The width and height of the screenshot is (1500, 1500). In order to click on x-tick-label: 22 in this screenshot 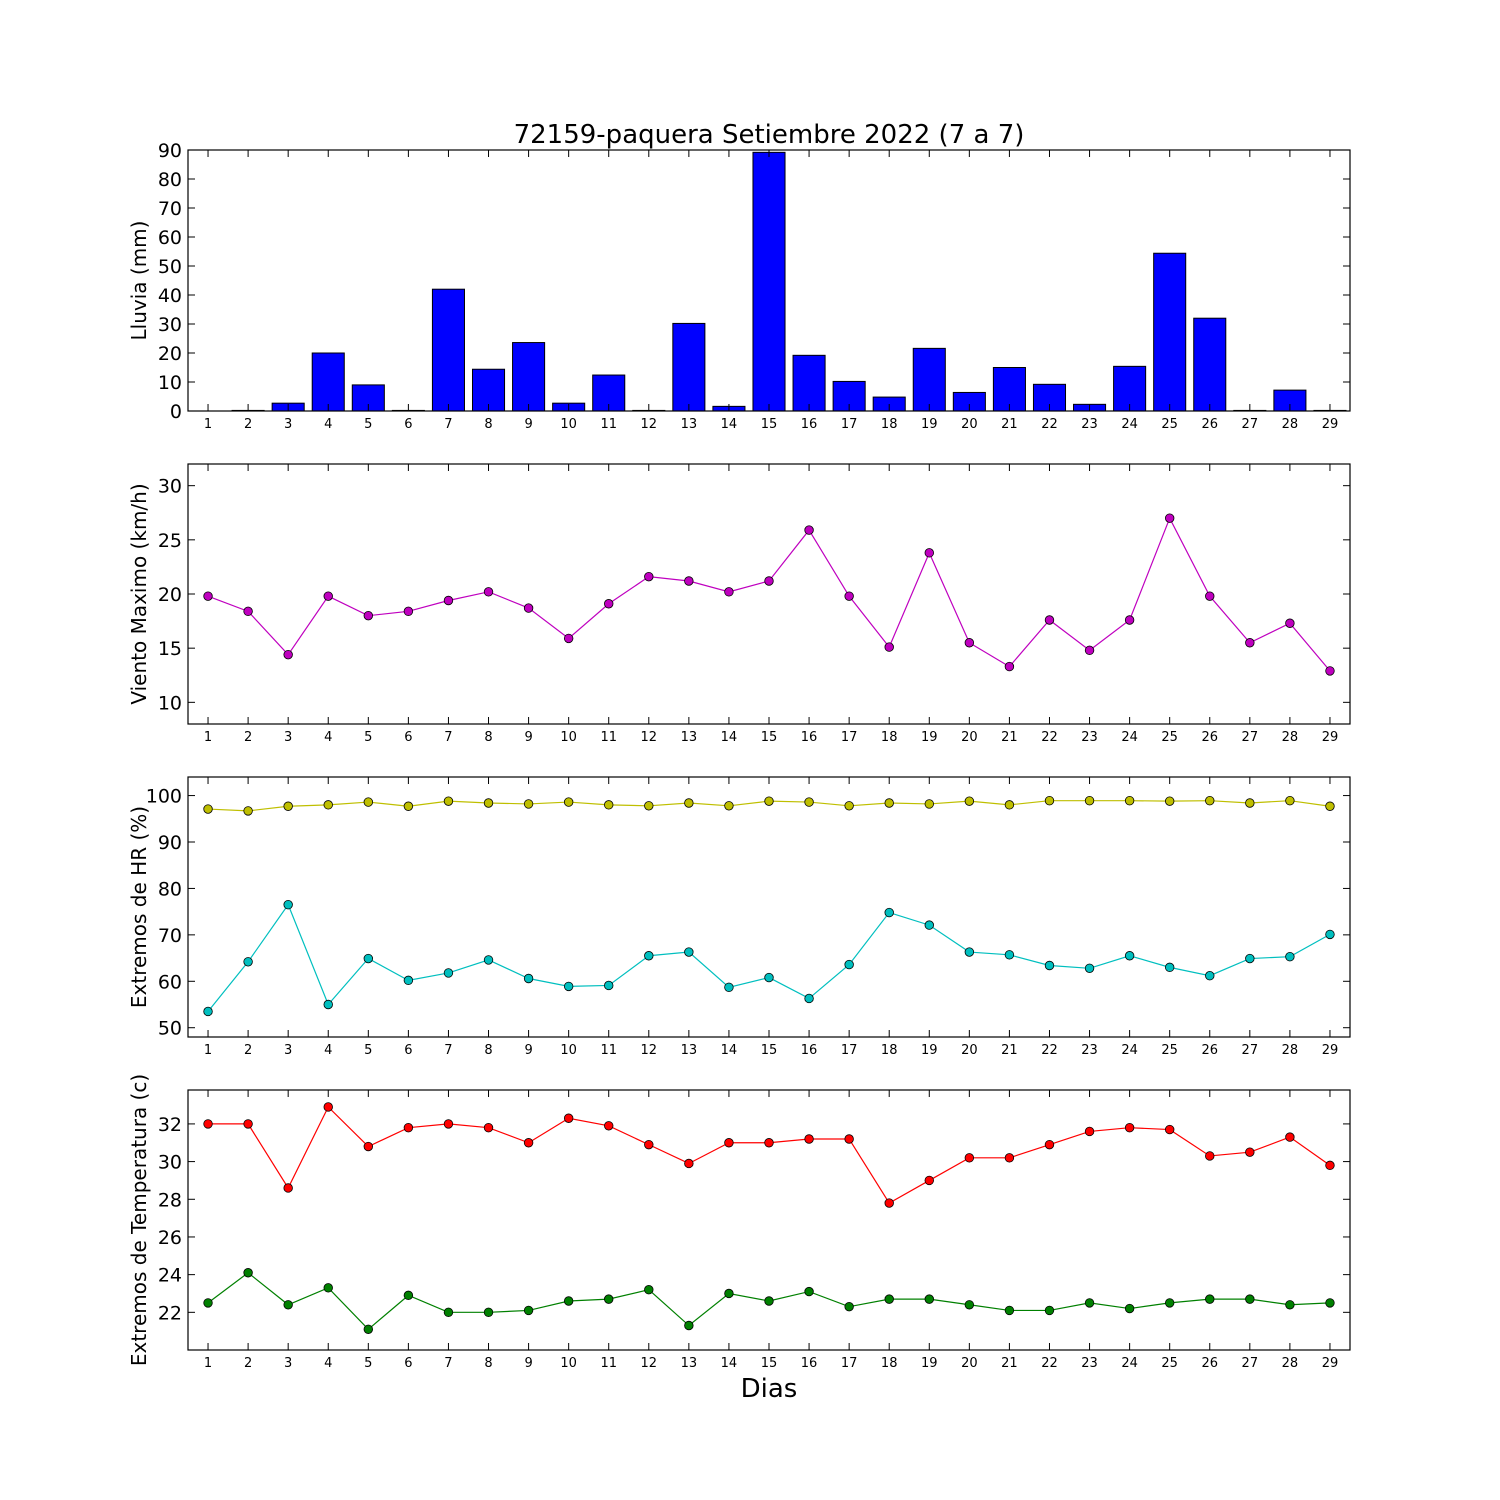, I will do `click(1049, 737)`.